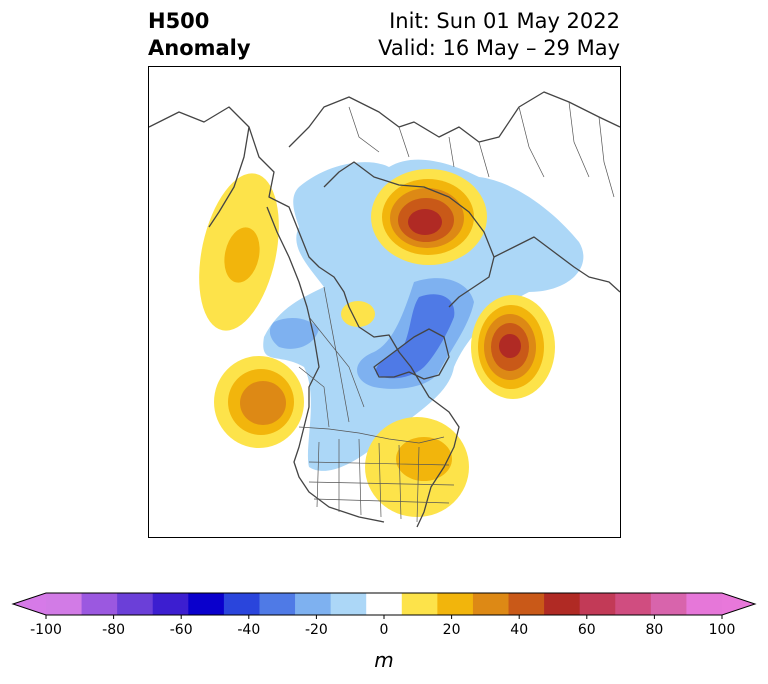  I want to click on colorbar-tick-label: -60, so click(181, 630).